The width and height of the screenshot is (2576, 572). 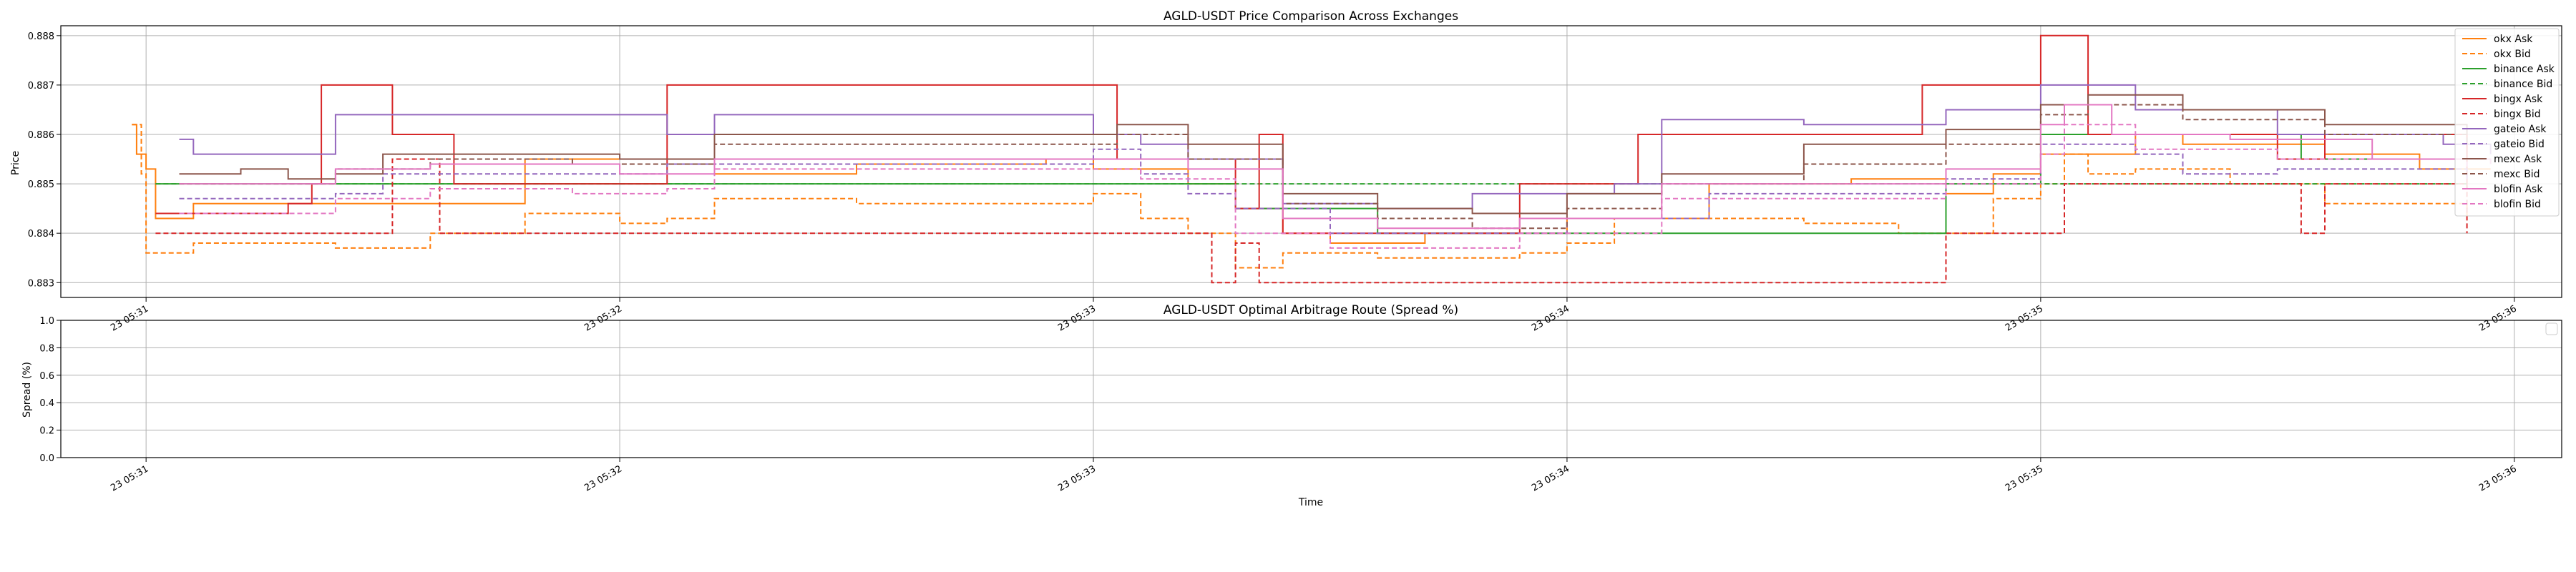 I want to click on y-tick-label: 1.0, so click(x=46, y=321).